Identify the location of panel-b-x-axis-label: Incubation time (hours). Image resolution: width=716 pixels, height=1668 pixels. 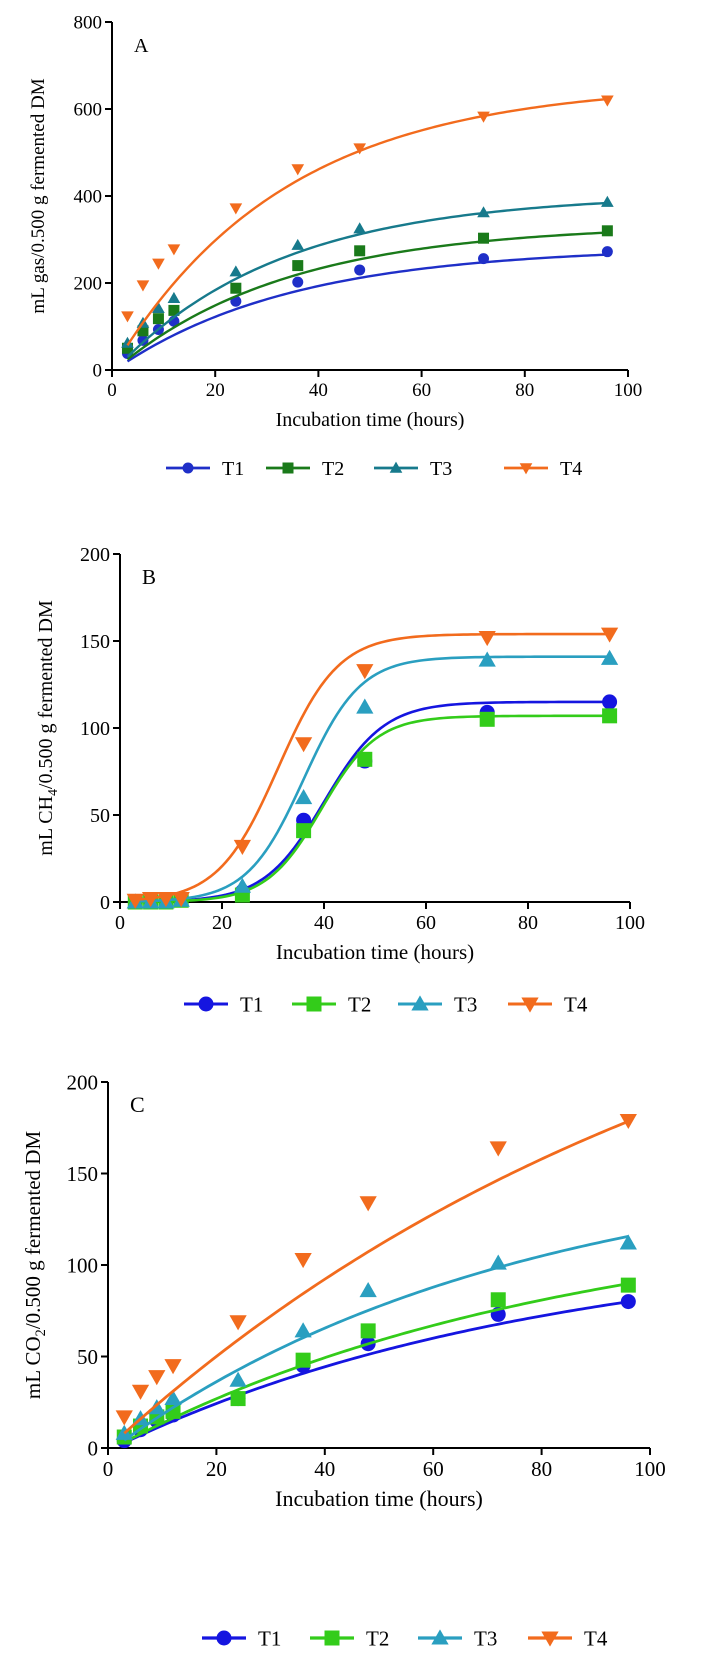
(375, 952).